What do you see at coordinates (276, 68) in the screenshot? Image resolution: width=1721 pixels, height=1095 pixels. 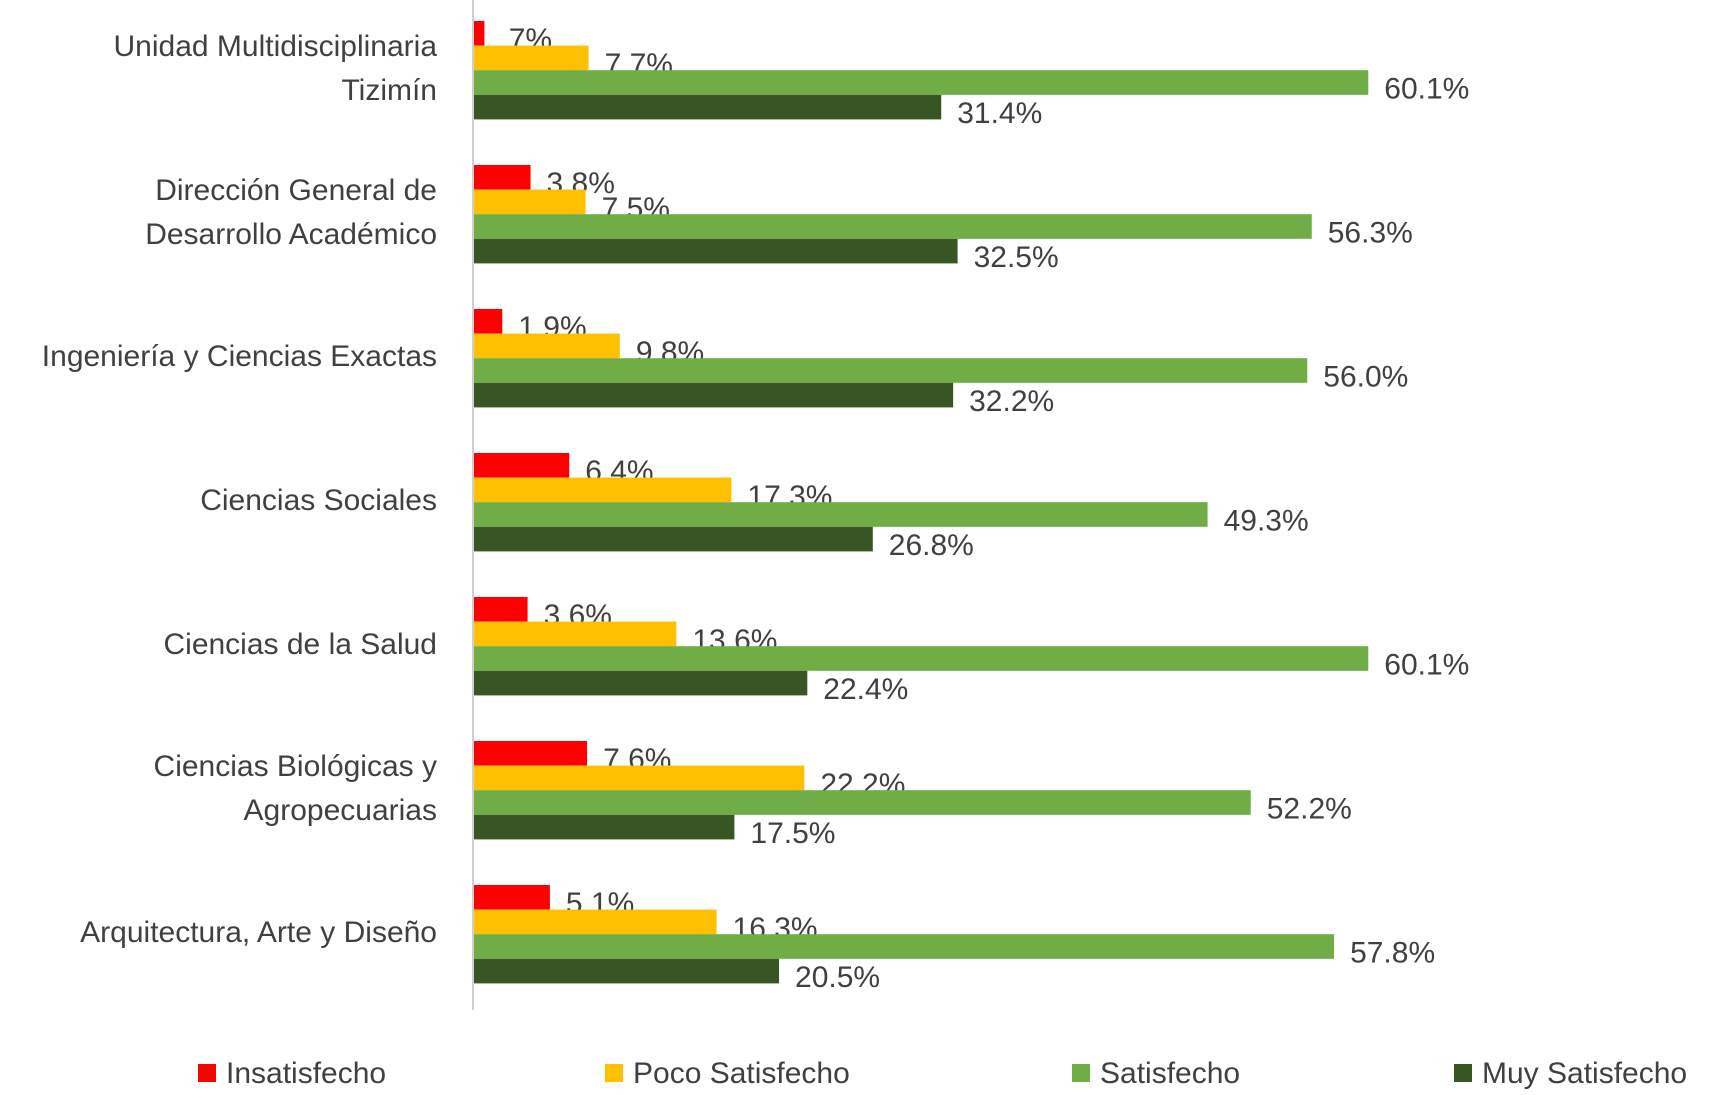 I see `category-label: Unidad Multidisciplinaria Tizimín` at bounding box center [276, 68].